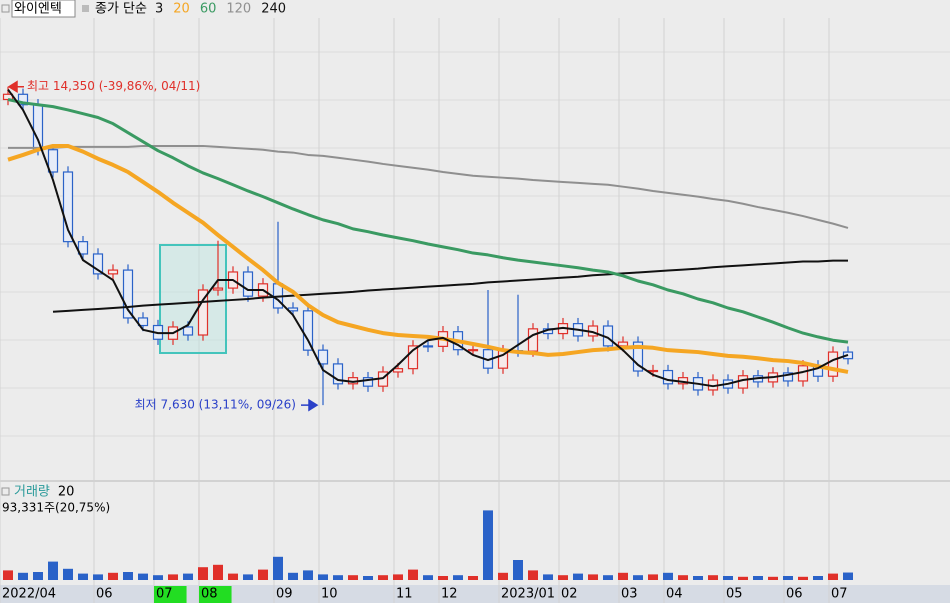 Image resolution: width=950 pixels, height=603 pixels. Describe the element at coordinates (310, 405) in the screenshot. I see `low-arrow` at that location.